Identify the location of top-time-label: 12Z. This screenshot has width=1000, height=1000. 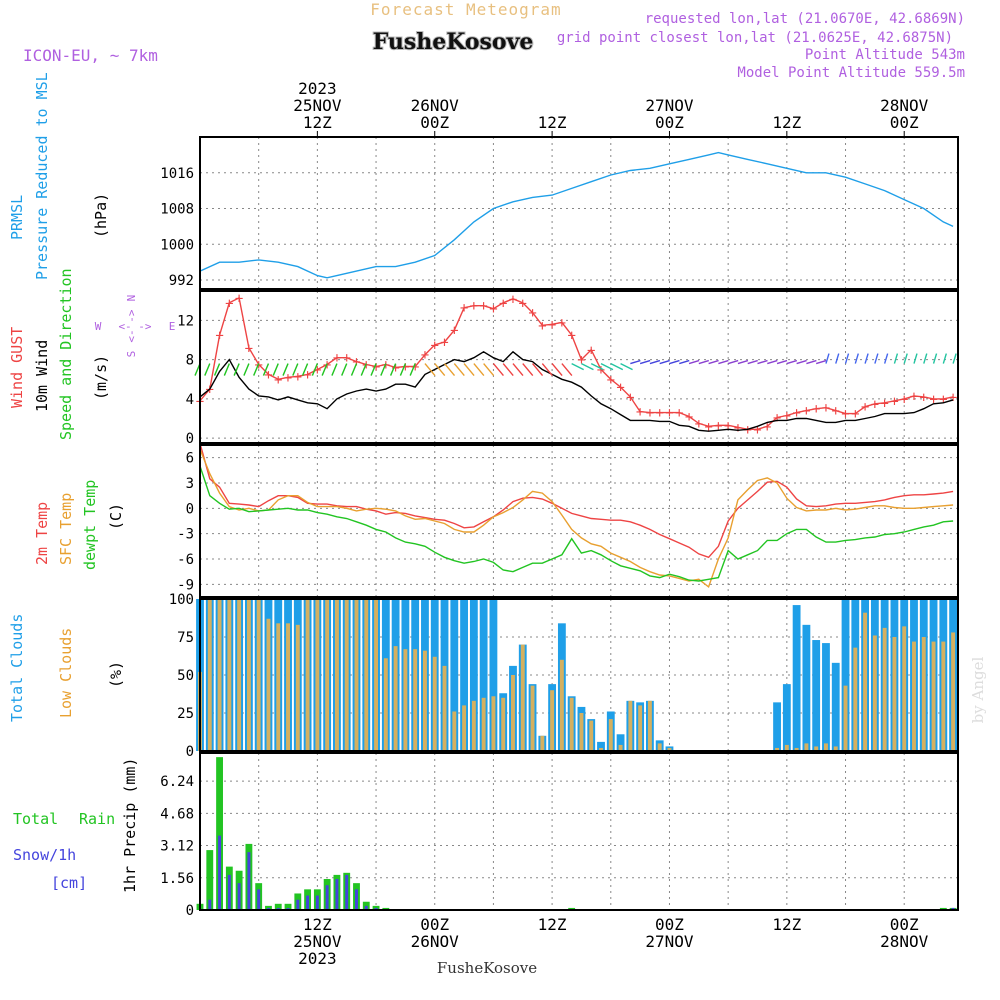
(786, 122).